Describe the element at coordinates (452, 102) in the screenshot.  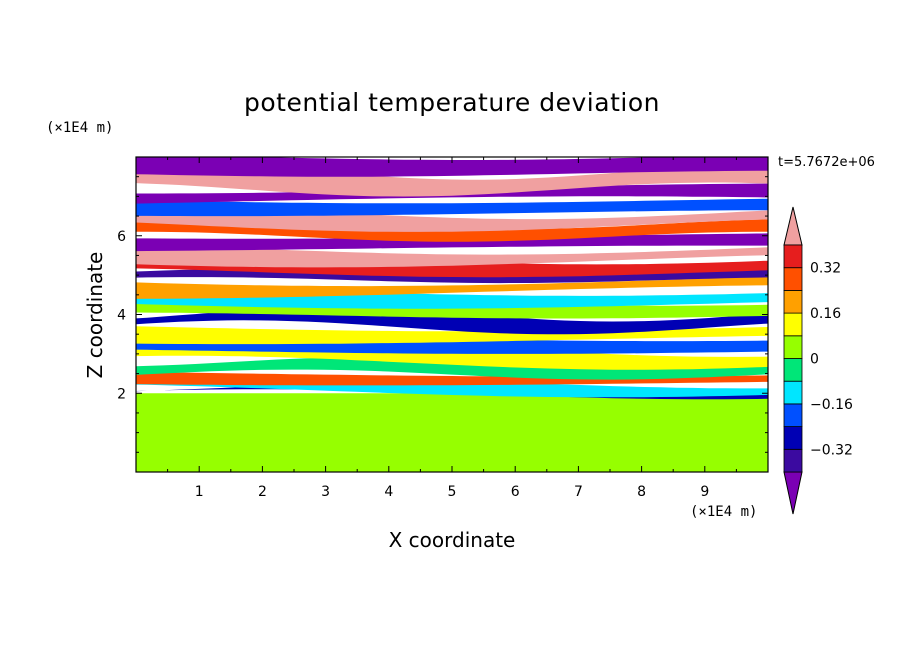
I see `chart-title: potential temperature deviation` at that location.